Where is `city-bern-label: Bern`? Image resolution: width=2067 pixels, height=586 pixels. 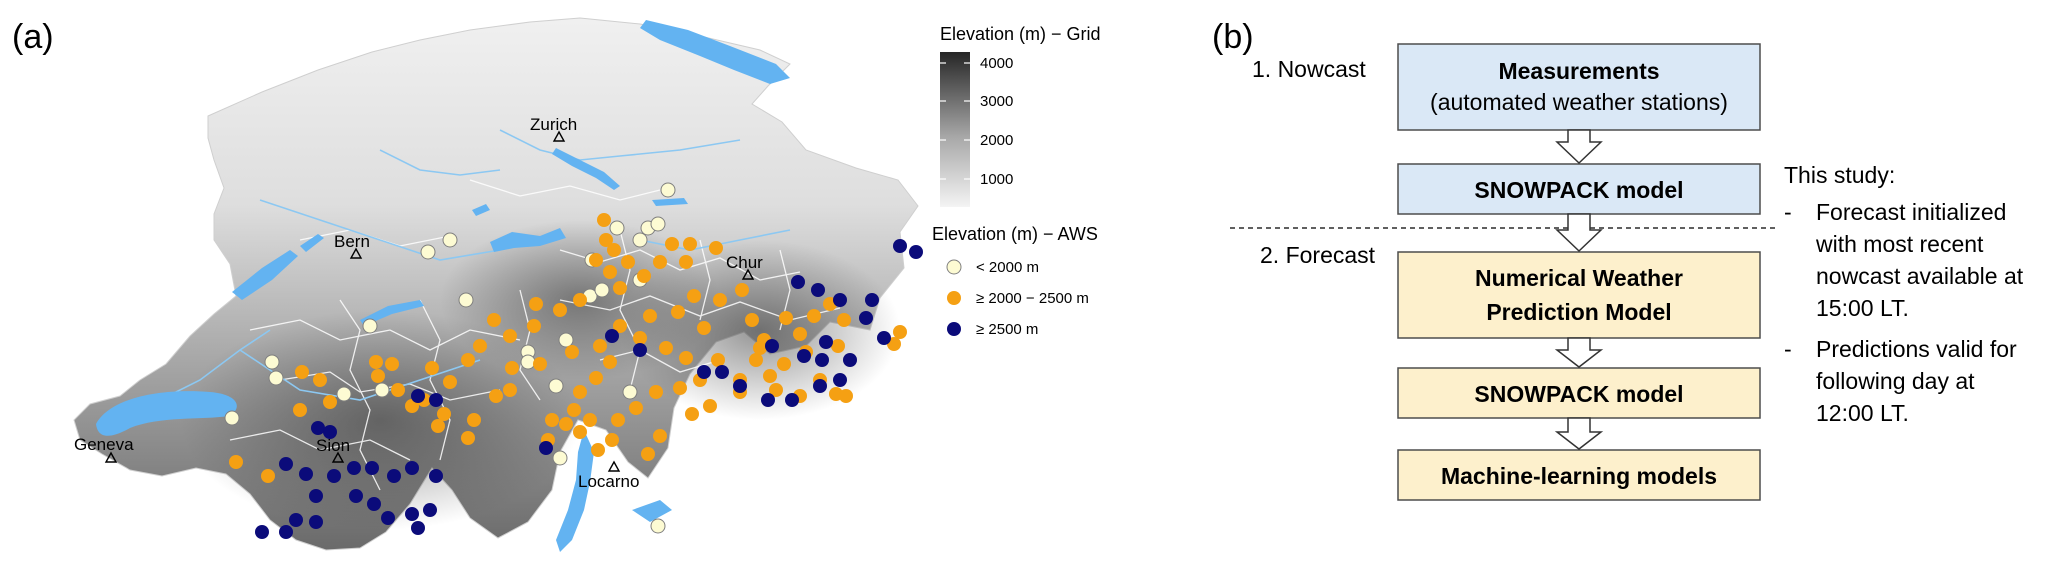 city-bern-label: Bern is located at coordinates (352, 241).